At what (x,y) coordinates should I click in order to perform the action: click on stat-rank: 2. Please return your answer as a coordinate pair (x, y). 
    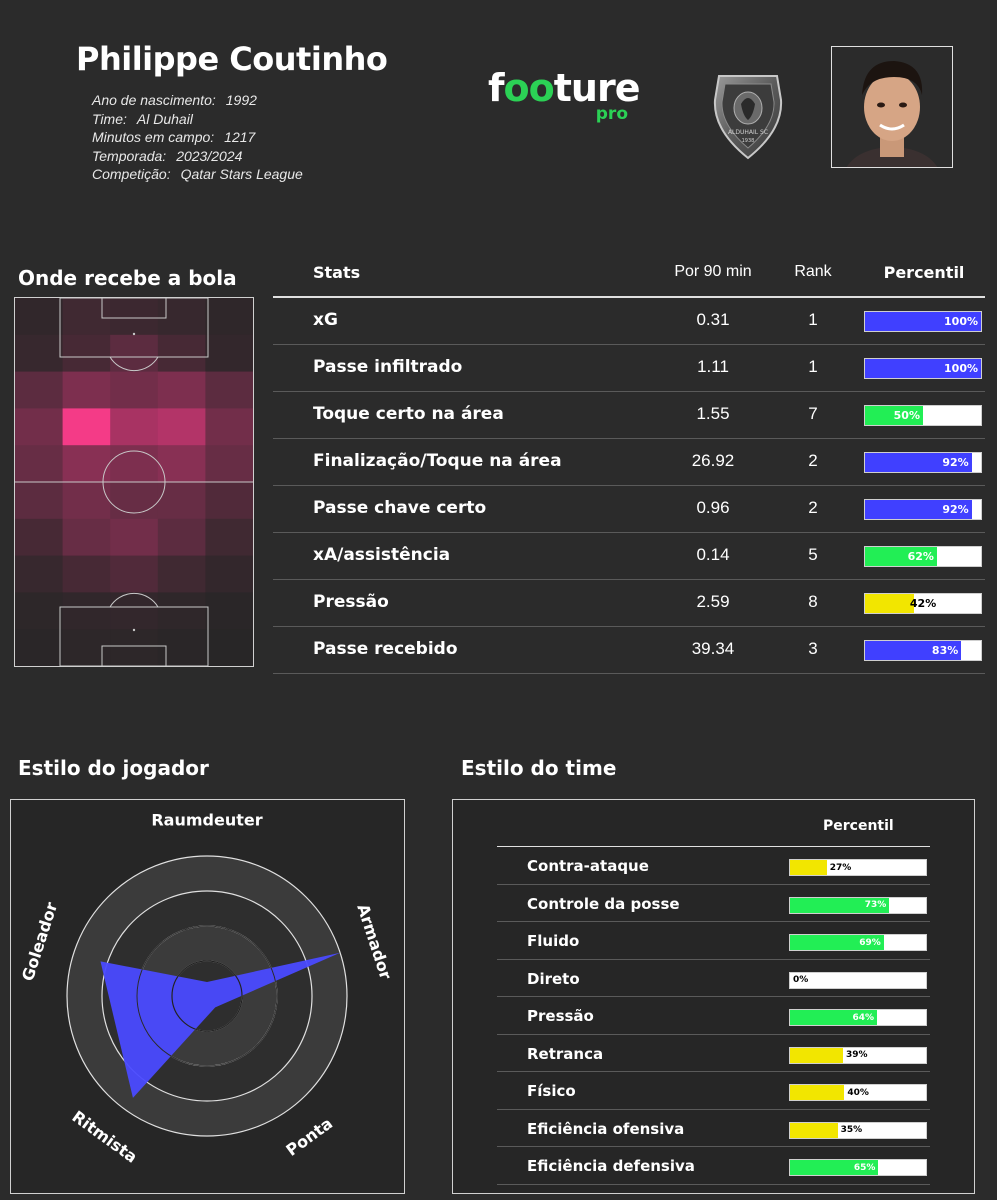
    Looking at the image, I should click on (813, 507).